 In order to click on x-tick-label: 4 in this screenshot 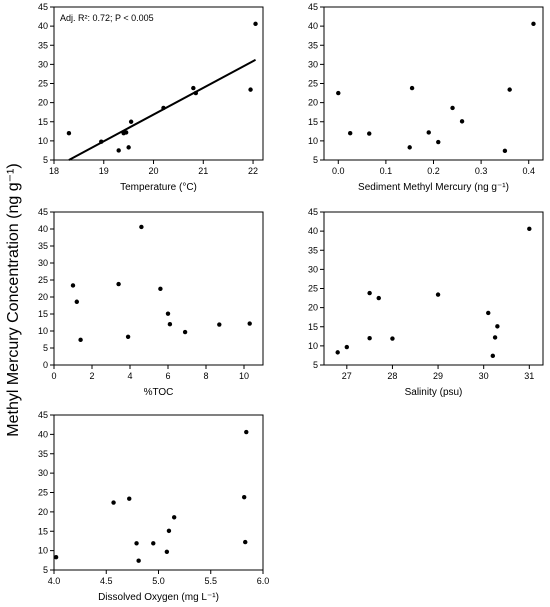, I will do `click(129, 376)`.